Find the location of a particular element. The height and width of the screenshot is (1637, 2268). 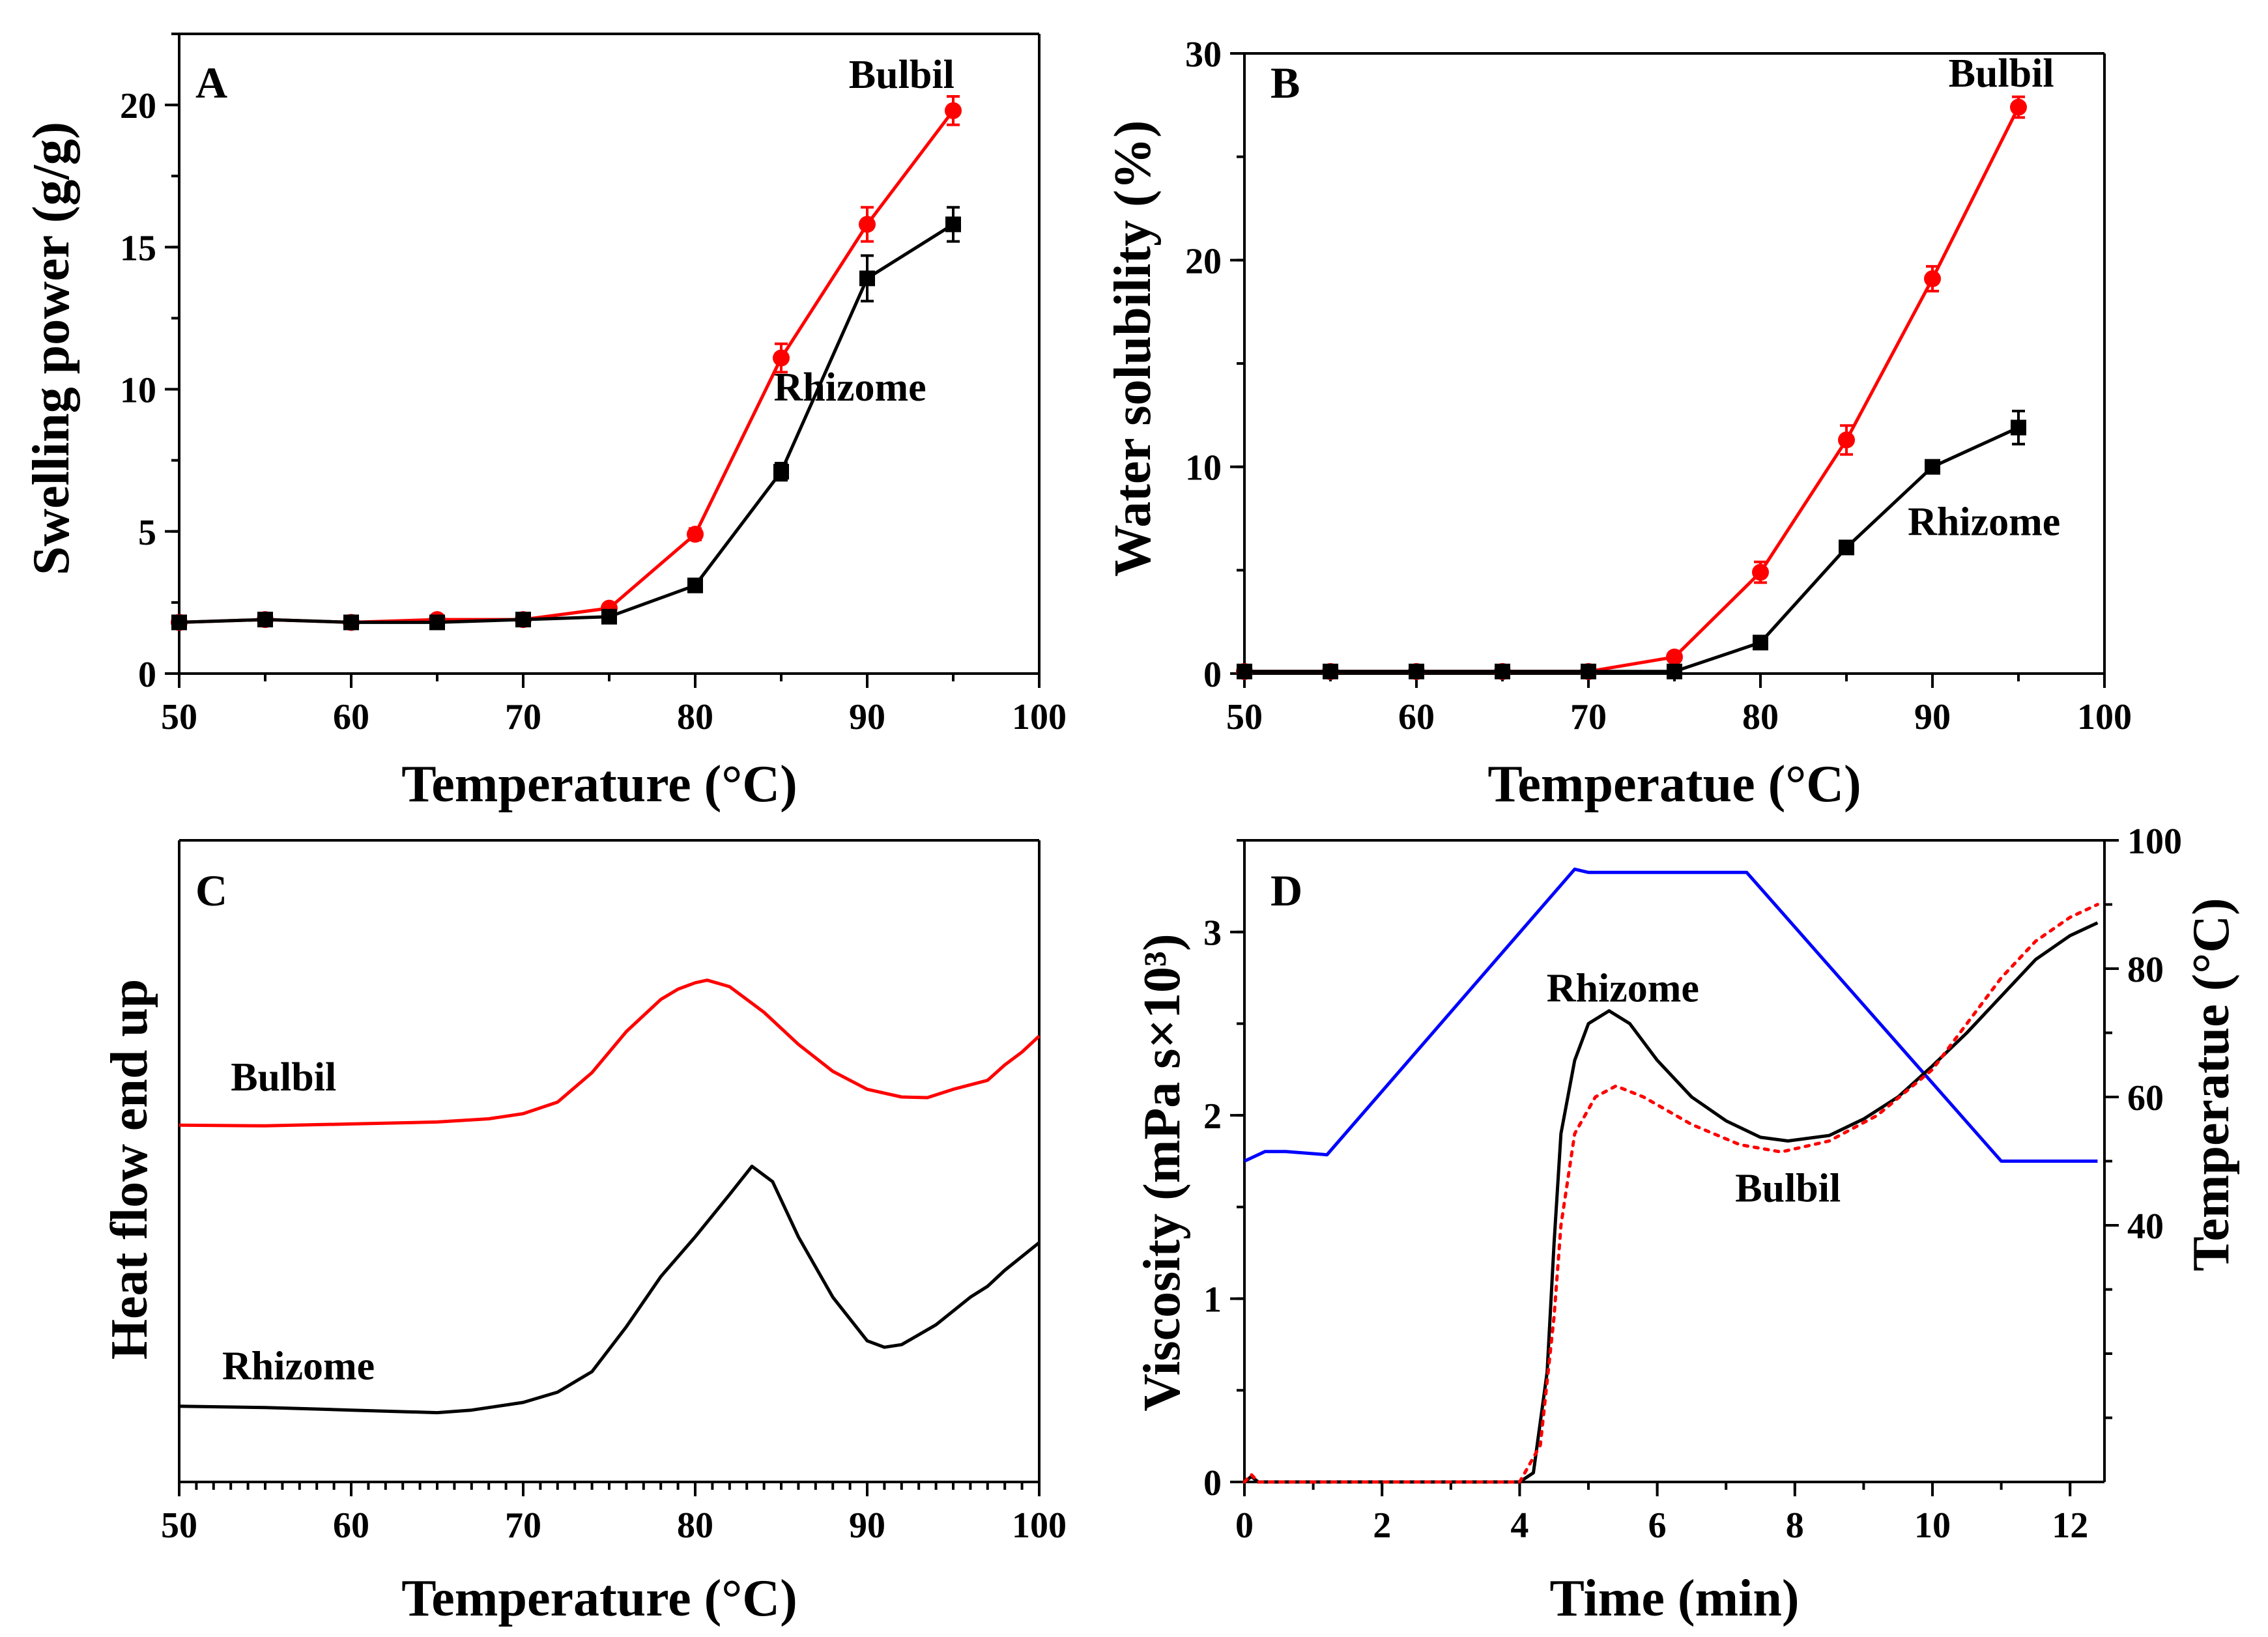

panel-b-x-tick-label: 80 is located at coordinates (1760, 717).